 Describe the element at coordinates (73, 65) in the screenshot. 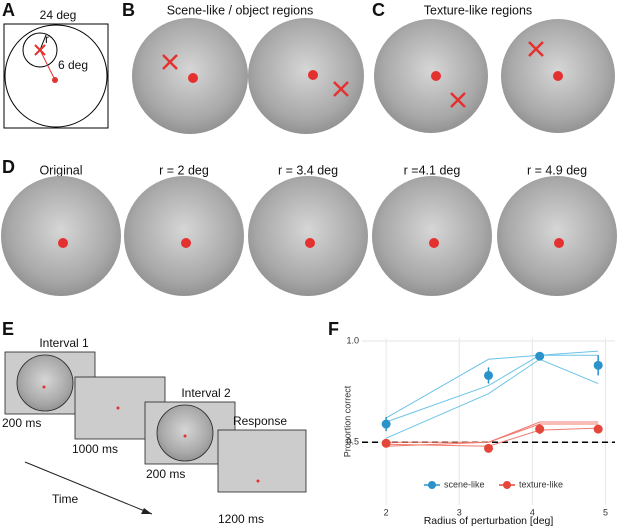

I see `label: 6 deg` at that location.